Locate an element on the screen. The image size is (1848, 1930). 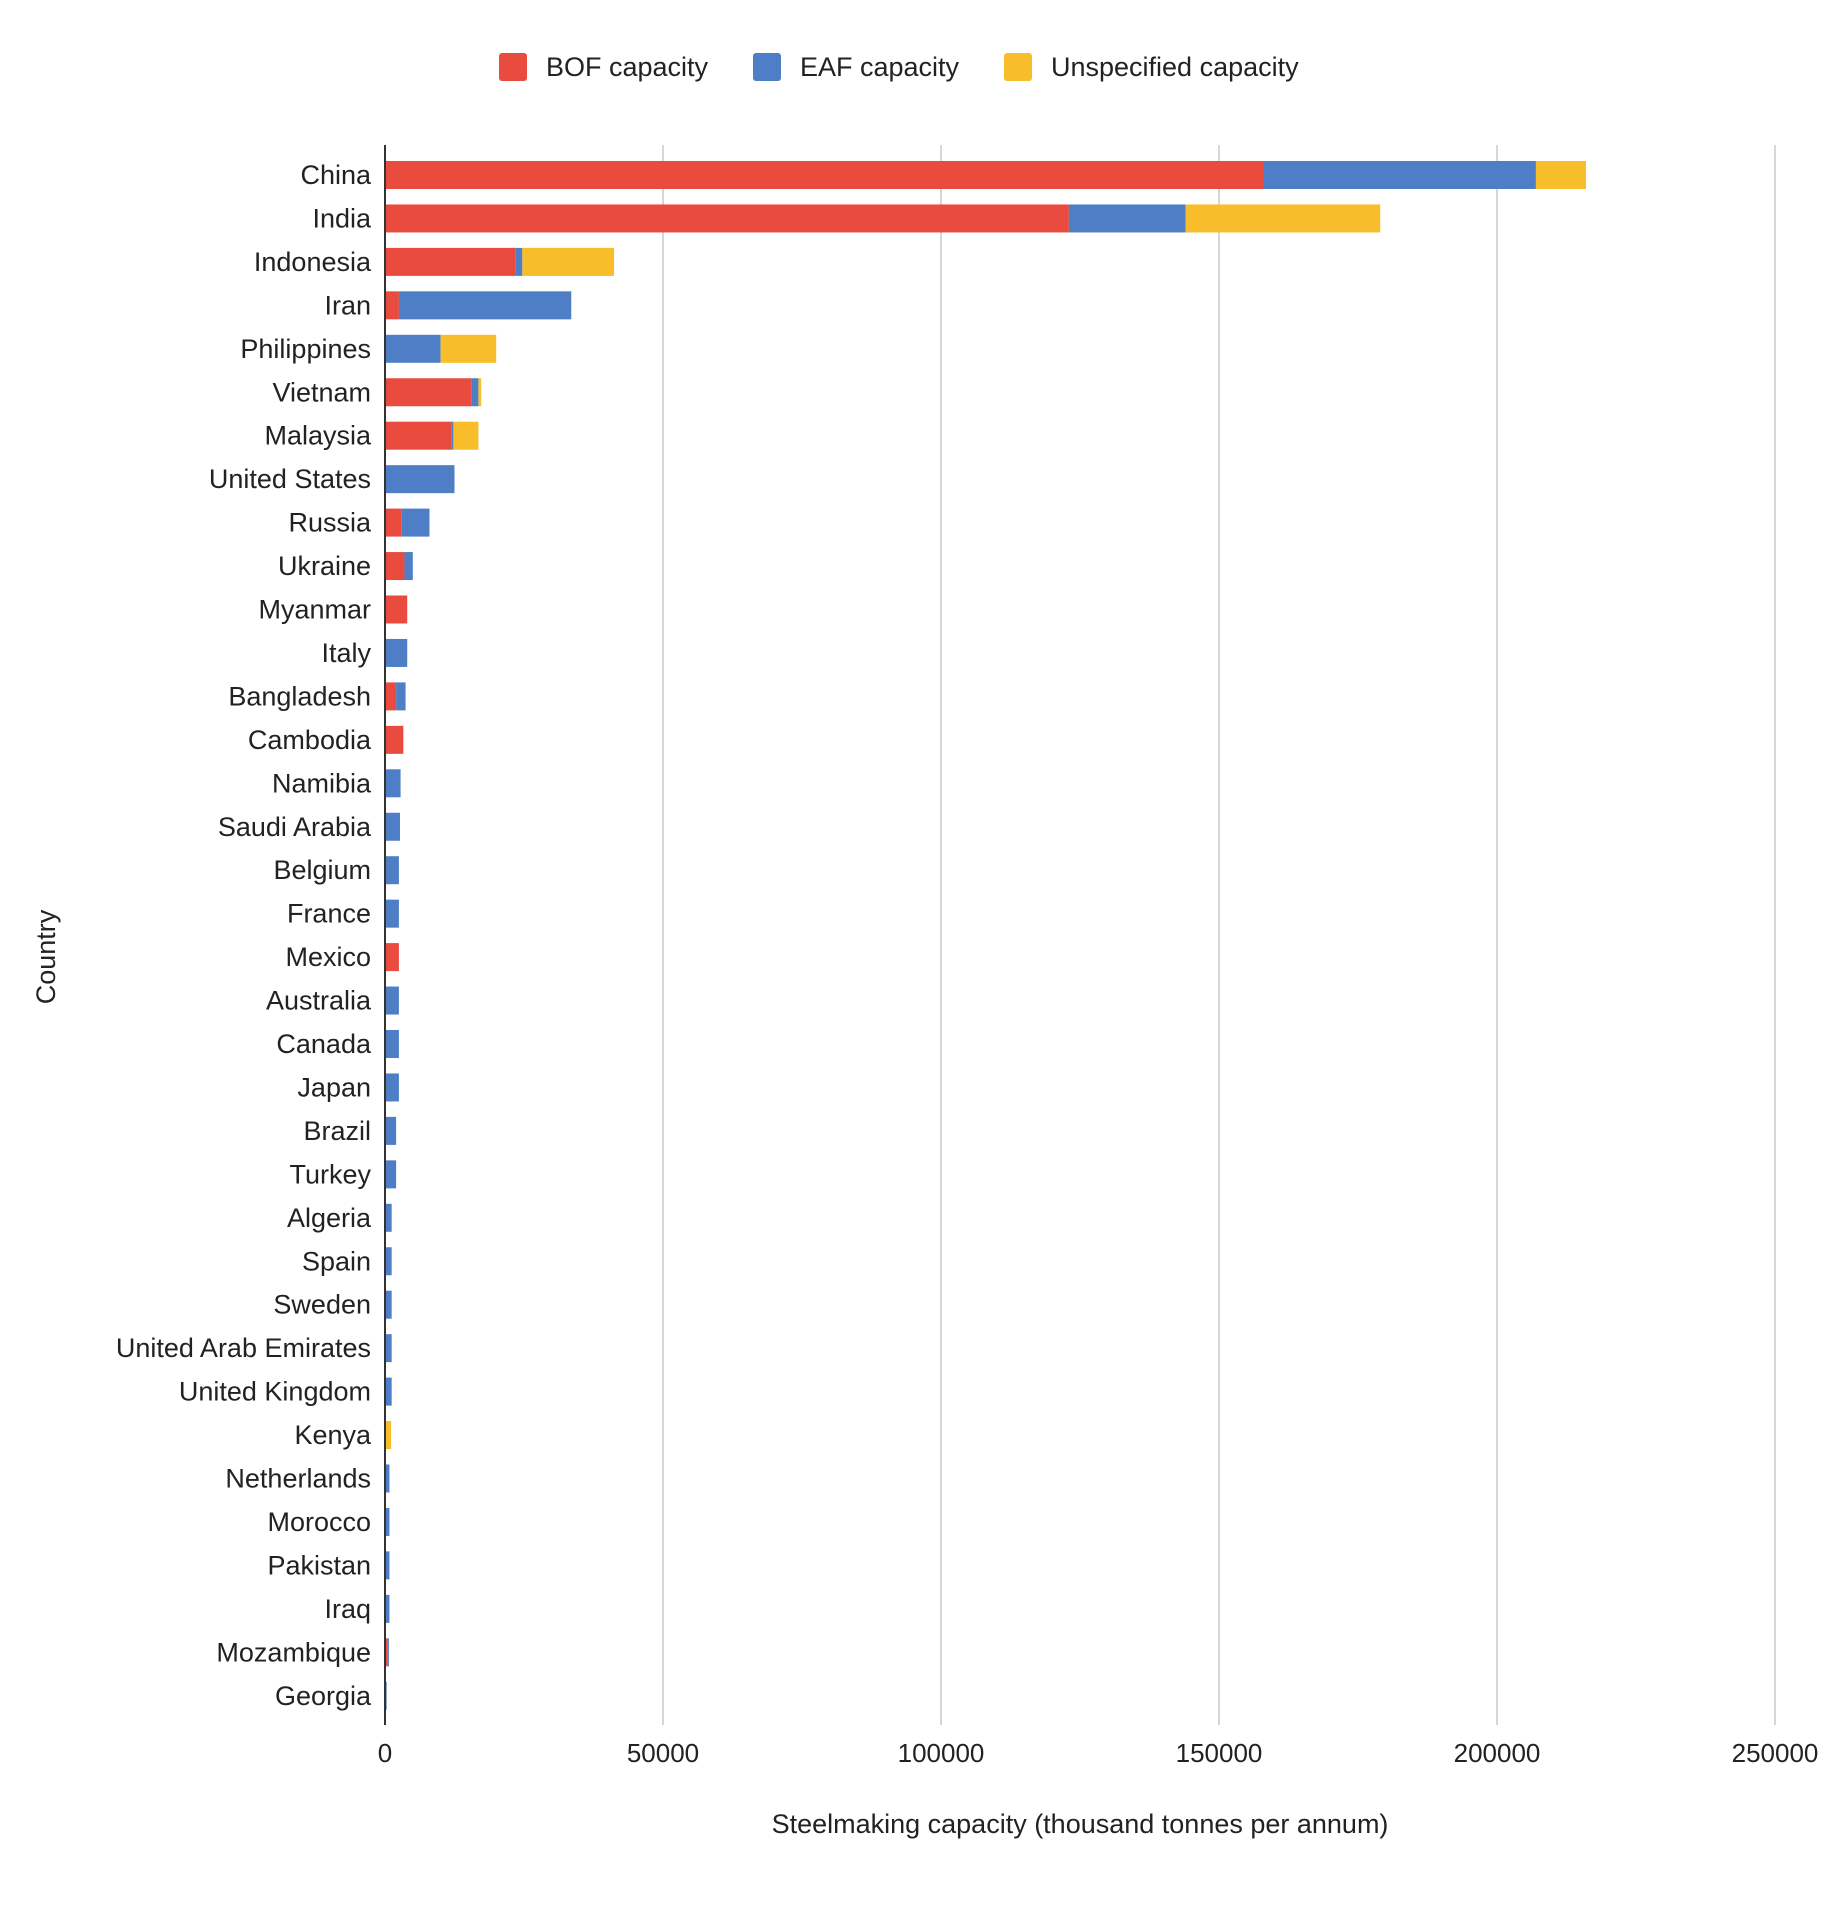
x-tick-label-100000: 100000 is located at coordinates (941, 1753).